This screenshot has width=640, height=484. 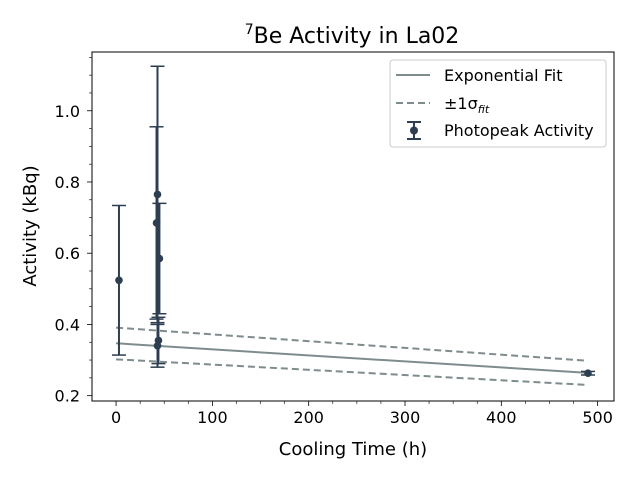 I want to click on x-tick-label: 500, so click(x=597, y=417).